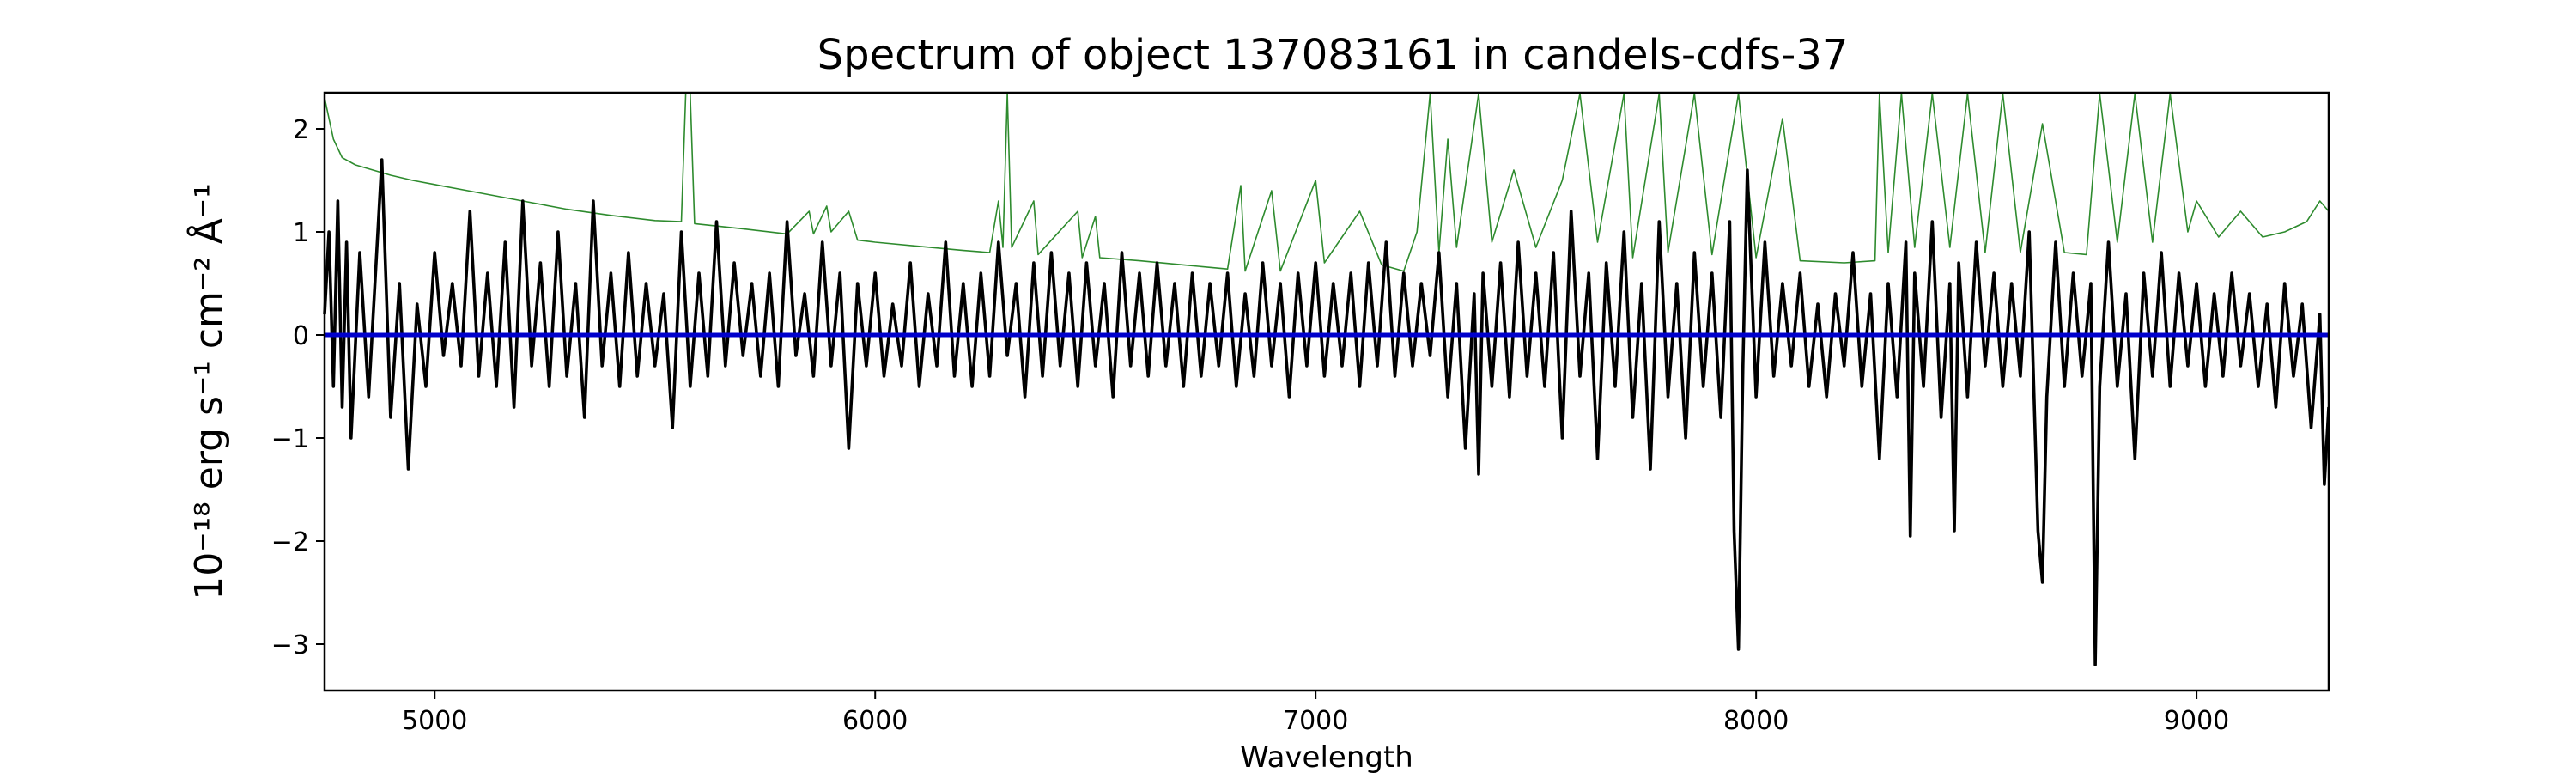 This screenshot has width=2576, height=773. I want to click on x-tick-label: 7000, so click(1316, 721).